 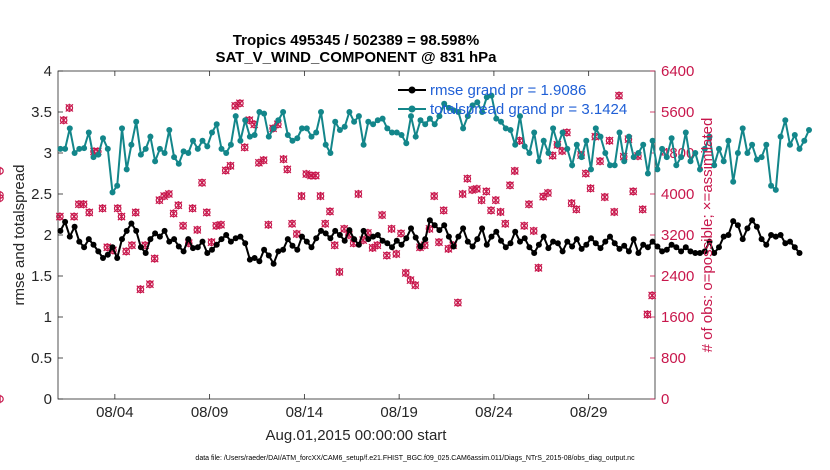 What do you see at coordinates (210, 412) in the screenshot?
I see `x-tick-label: 08/09` at bounding box center [210, 412].